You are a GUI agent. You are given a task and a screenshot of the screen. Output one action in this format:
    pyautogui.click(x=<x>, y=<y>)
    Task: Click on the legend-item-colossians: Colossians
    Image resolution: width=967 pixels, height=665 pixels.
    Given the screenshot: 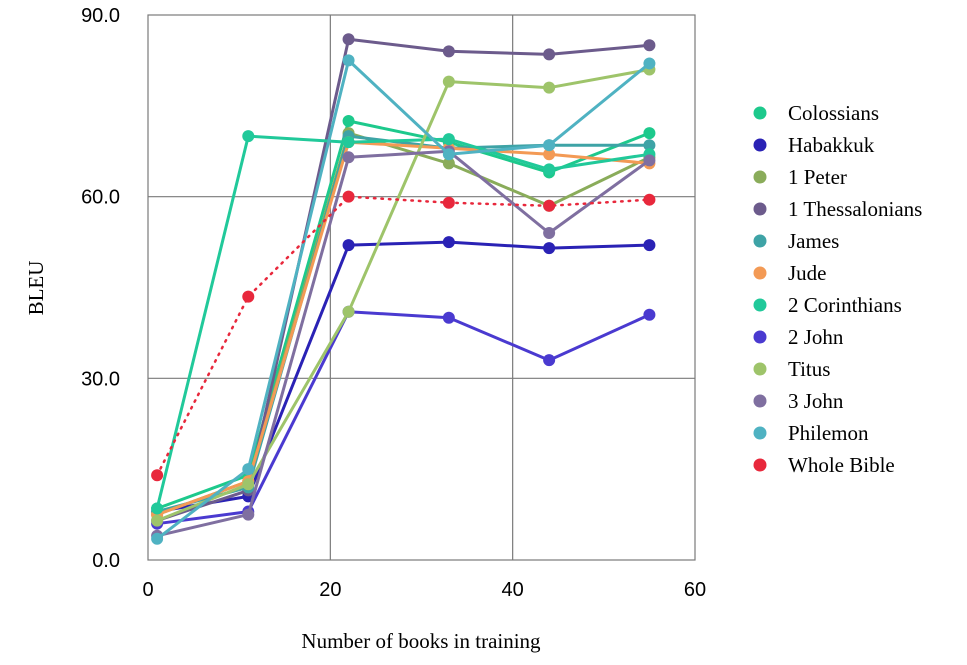 What is the action you would take?
    pyautogui.click(x=816, y=113)
    